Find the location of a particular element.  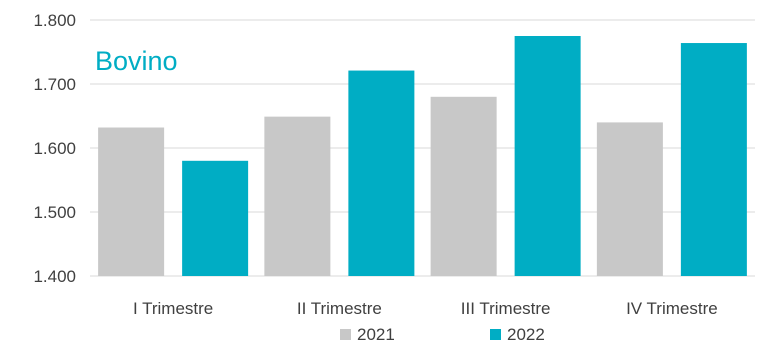

legend-label-2021: 2021 is located at coordinates (376, 334).